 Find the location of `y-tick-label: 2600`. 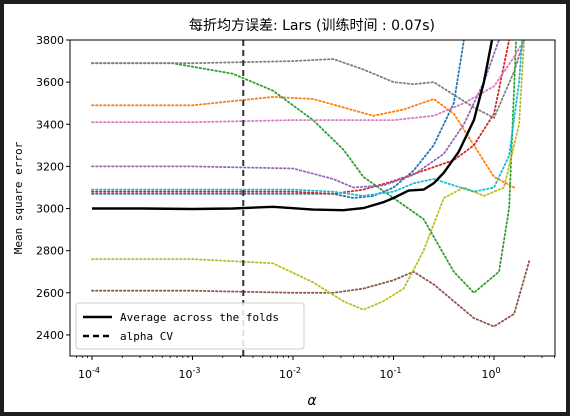

y-tick-label: 2600 is located at coordinates (50, 293).